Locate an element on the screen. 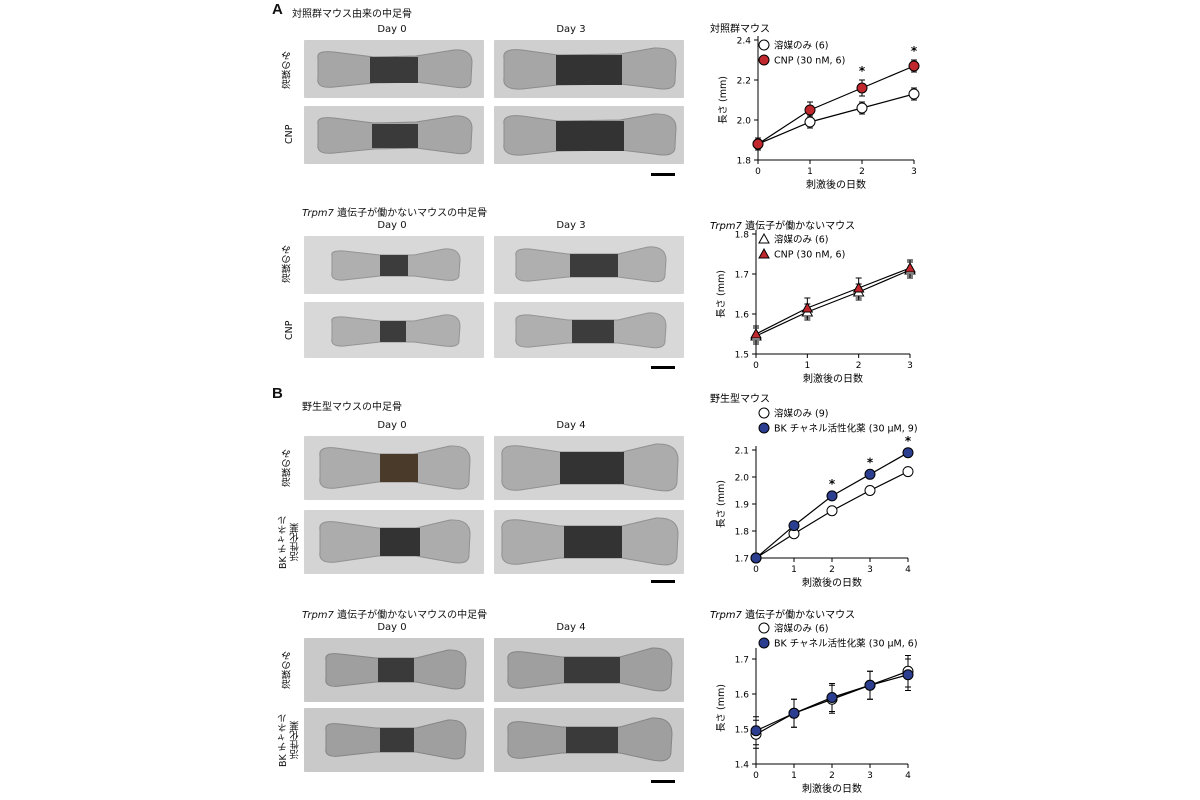 The width and height of the screenshot is (1200, 800). section-title-control: 対照群マウス由来の中足骨 is located at coordinates (352, 14).